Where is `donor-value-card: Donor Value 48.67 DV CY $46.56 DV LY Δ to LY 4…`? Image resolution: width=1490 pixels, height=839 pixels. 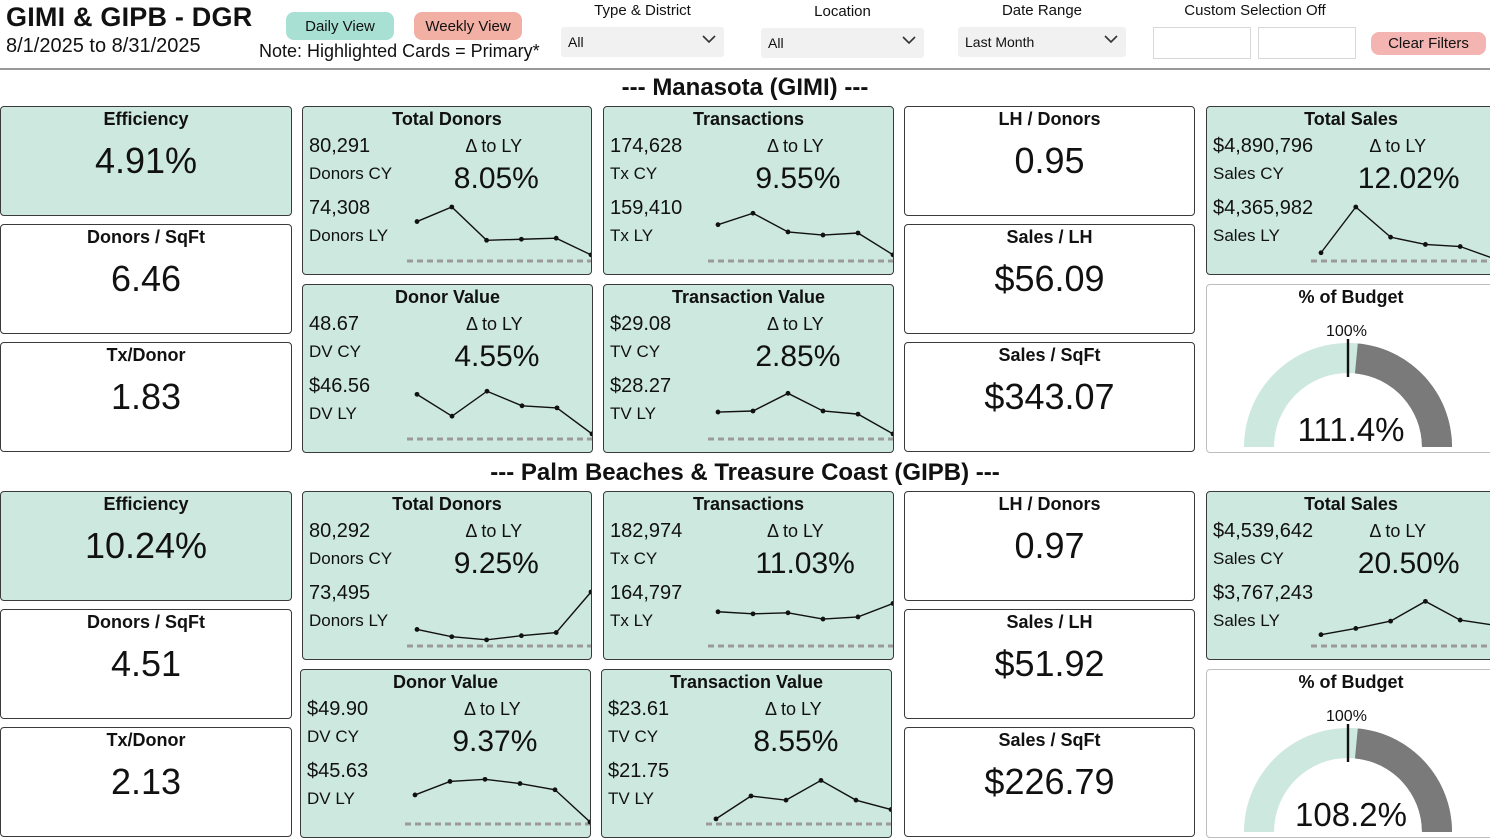 donor-value-card: Donor Value 48.67 DV CY $46.56 DV LY Δ to LY 4… is located at coordinates (447, 368).